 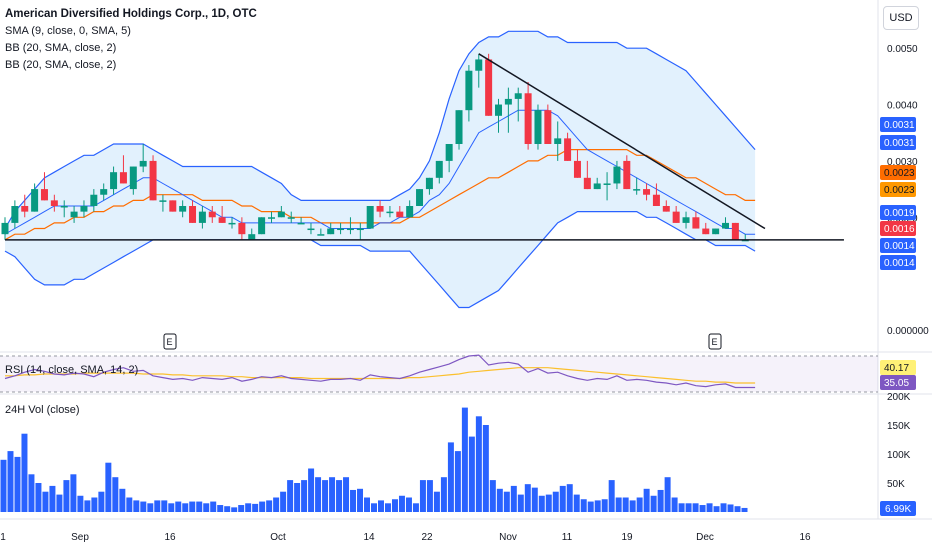 I want to click on rsi-badge, so click(x=898, y=382).